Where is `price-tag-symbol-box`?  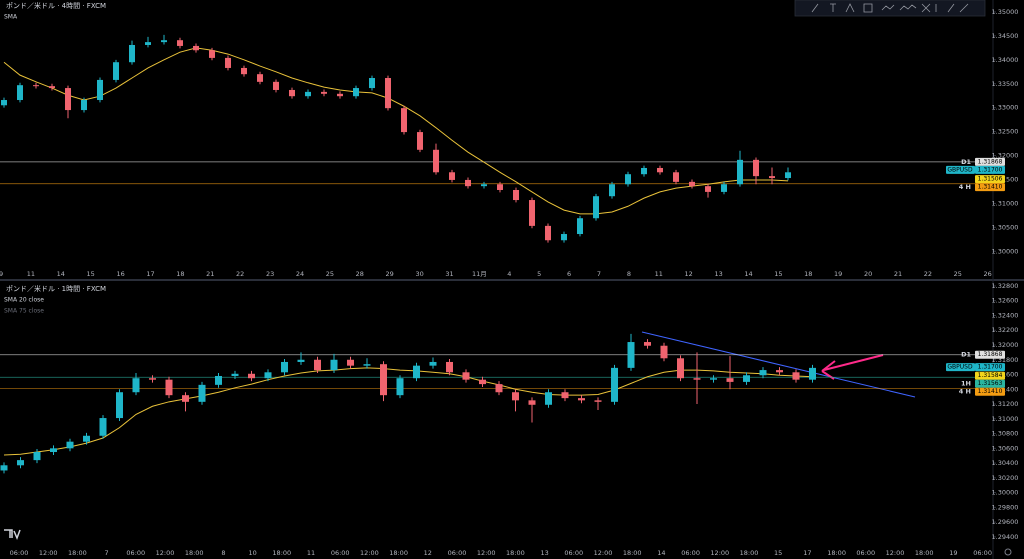 price-tag-symbol-box is located at coordinates (960, 169).